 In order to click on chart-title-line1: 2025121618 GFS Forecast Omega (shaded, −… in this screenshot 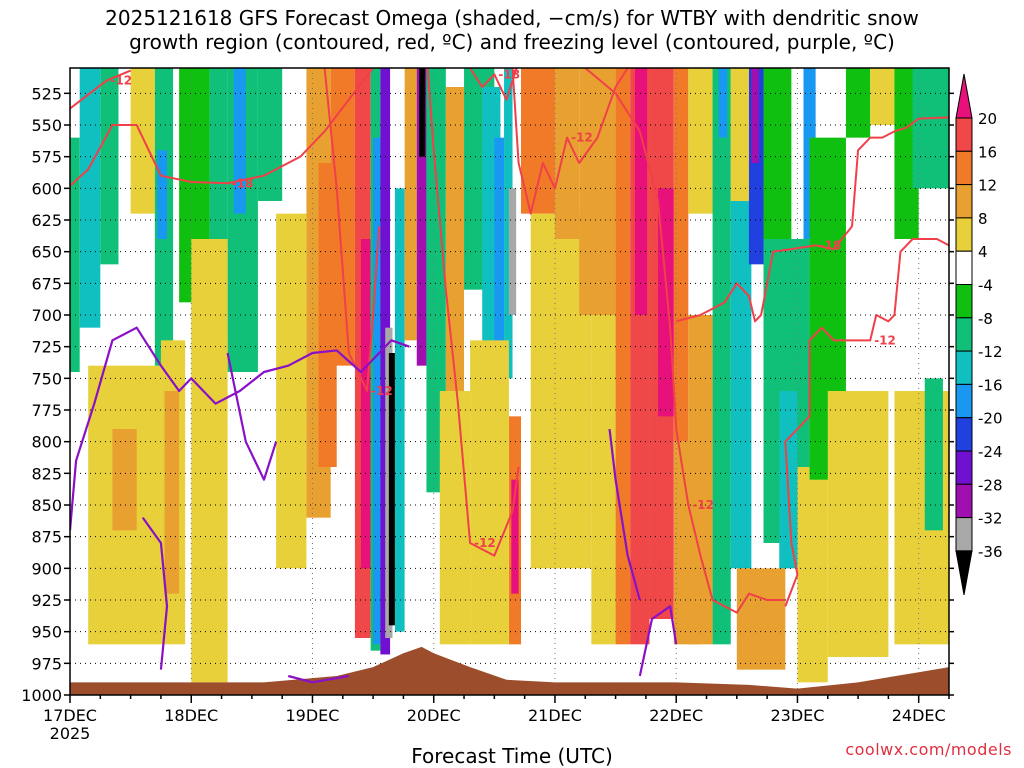, I will do `click(512, 18)`.